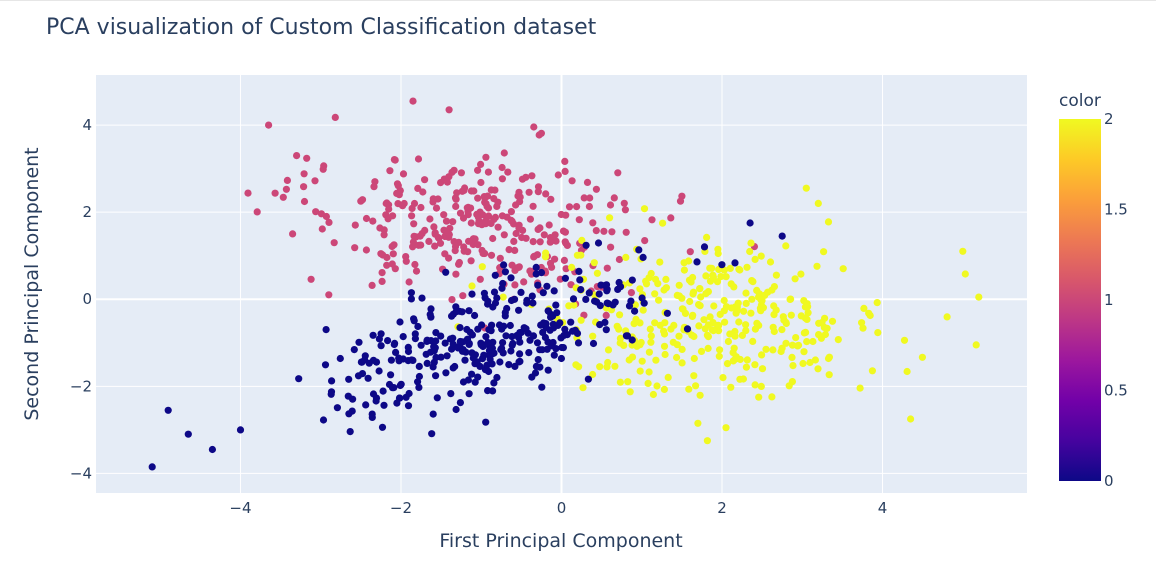 The height and width of the screenshot is (586, 1156). What do you see at coordinates (722, 508) in the screenshot?
I see `x-tick-label: 2` at bounding box center [722, 508].